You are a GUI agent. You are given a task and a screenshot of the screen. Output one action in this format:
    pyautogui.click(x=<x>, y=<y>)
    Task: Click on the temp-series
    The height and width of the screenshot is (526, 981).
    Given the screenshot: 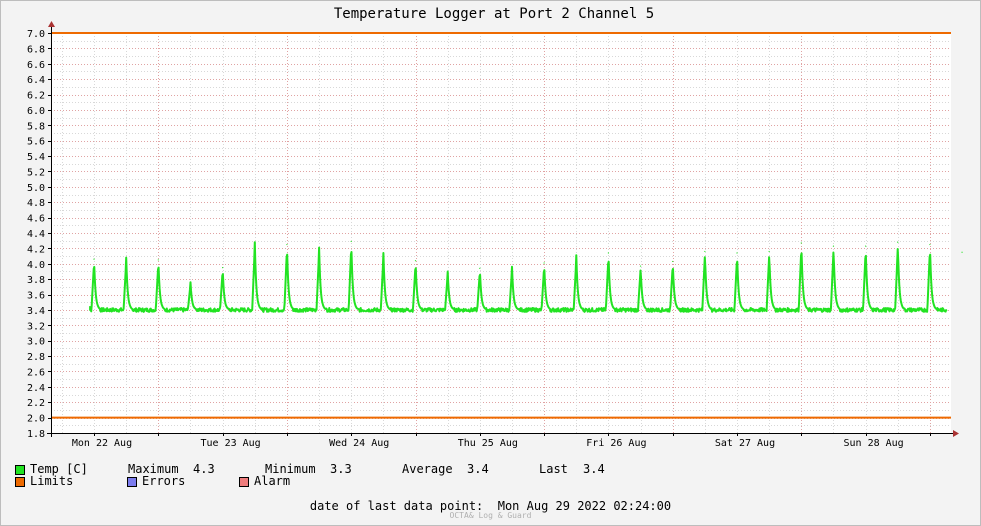 What is the action you would take?
    pyautogui.click(x=526, y=276)
    